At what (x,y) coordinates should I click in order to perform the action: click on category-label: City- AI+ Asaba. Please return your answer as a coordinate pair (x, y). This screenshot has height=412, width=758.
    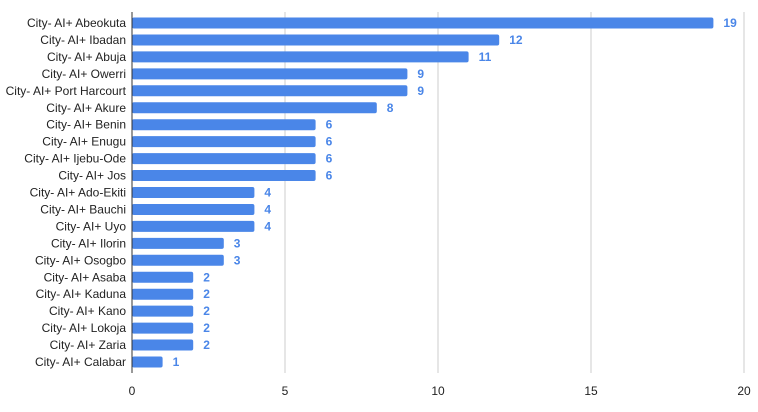
    Looking at the image, I should click on (85, 277).